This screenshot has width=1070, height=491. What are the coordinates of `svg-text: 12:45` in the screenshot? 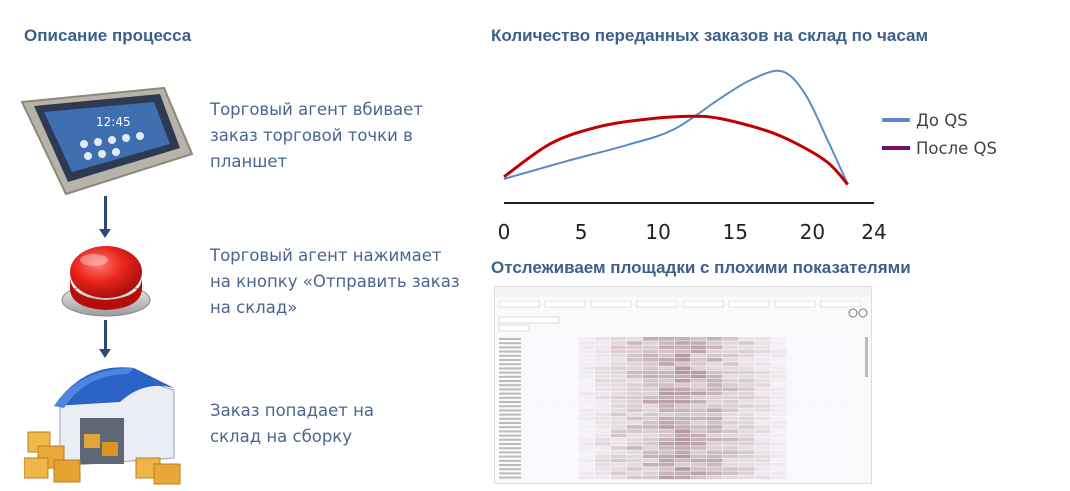 It's located at (113, 122).